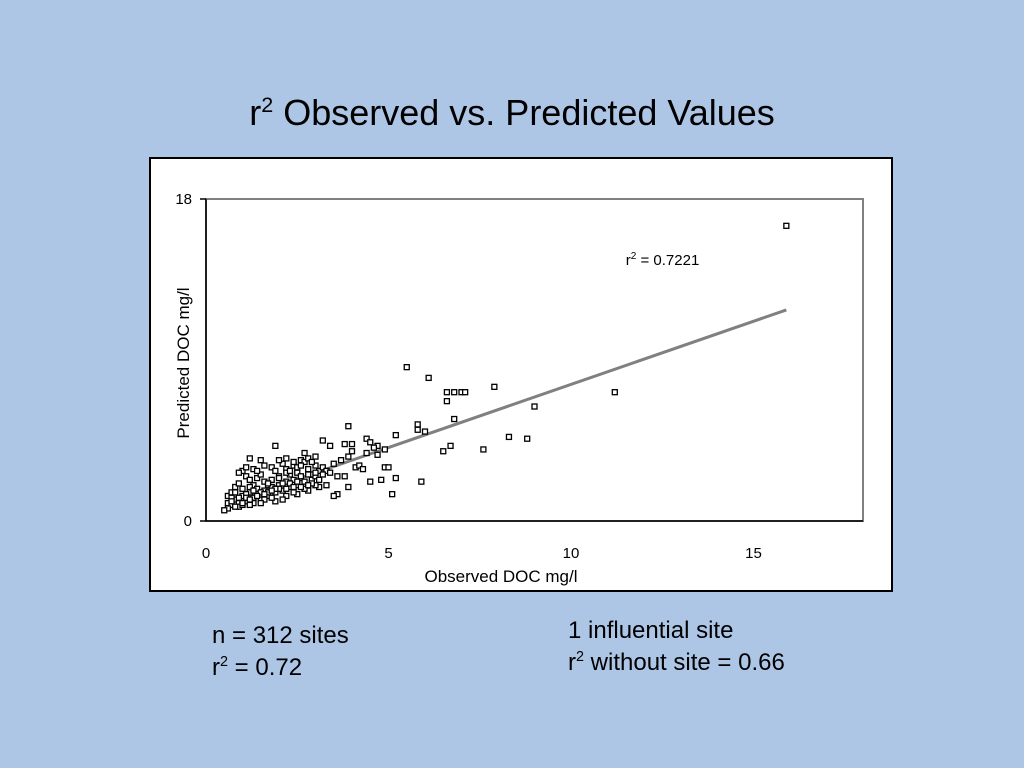 Image resolution: width=1024 pixels, height=768 pixels. Describe the element at coordinates (183, 199) in the screenshot. I see `y-tick-label: 18` at that location.